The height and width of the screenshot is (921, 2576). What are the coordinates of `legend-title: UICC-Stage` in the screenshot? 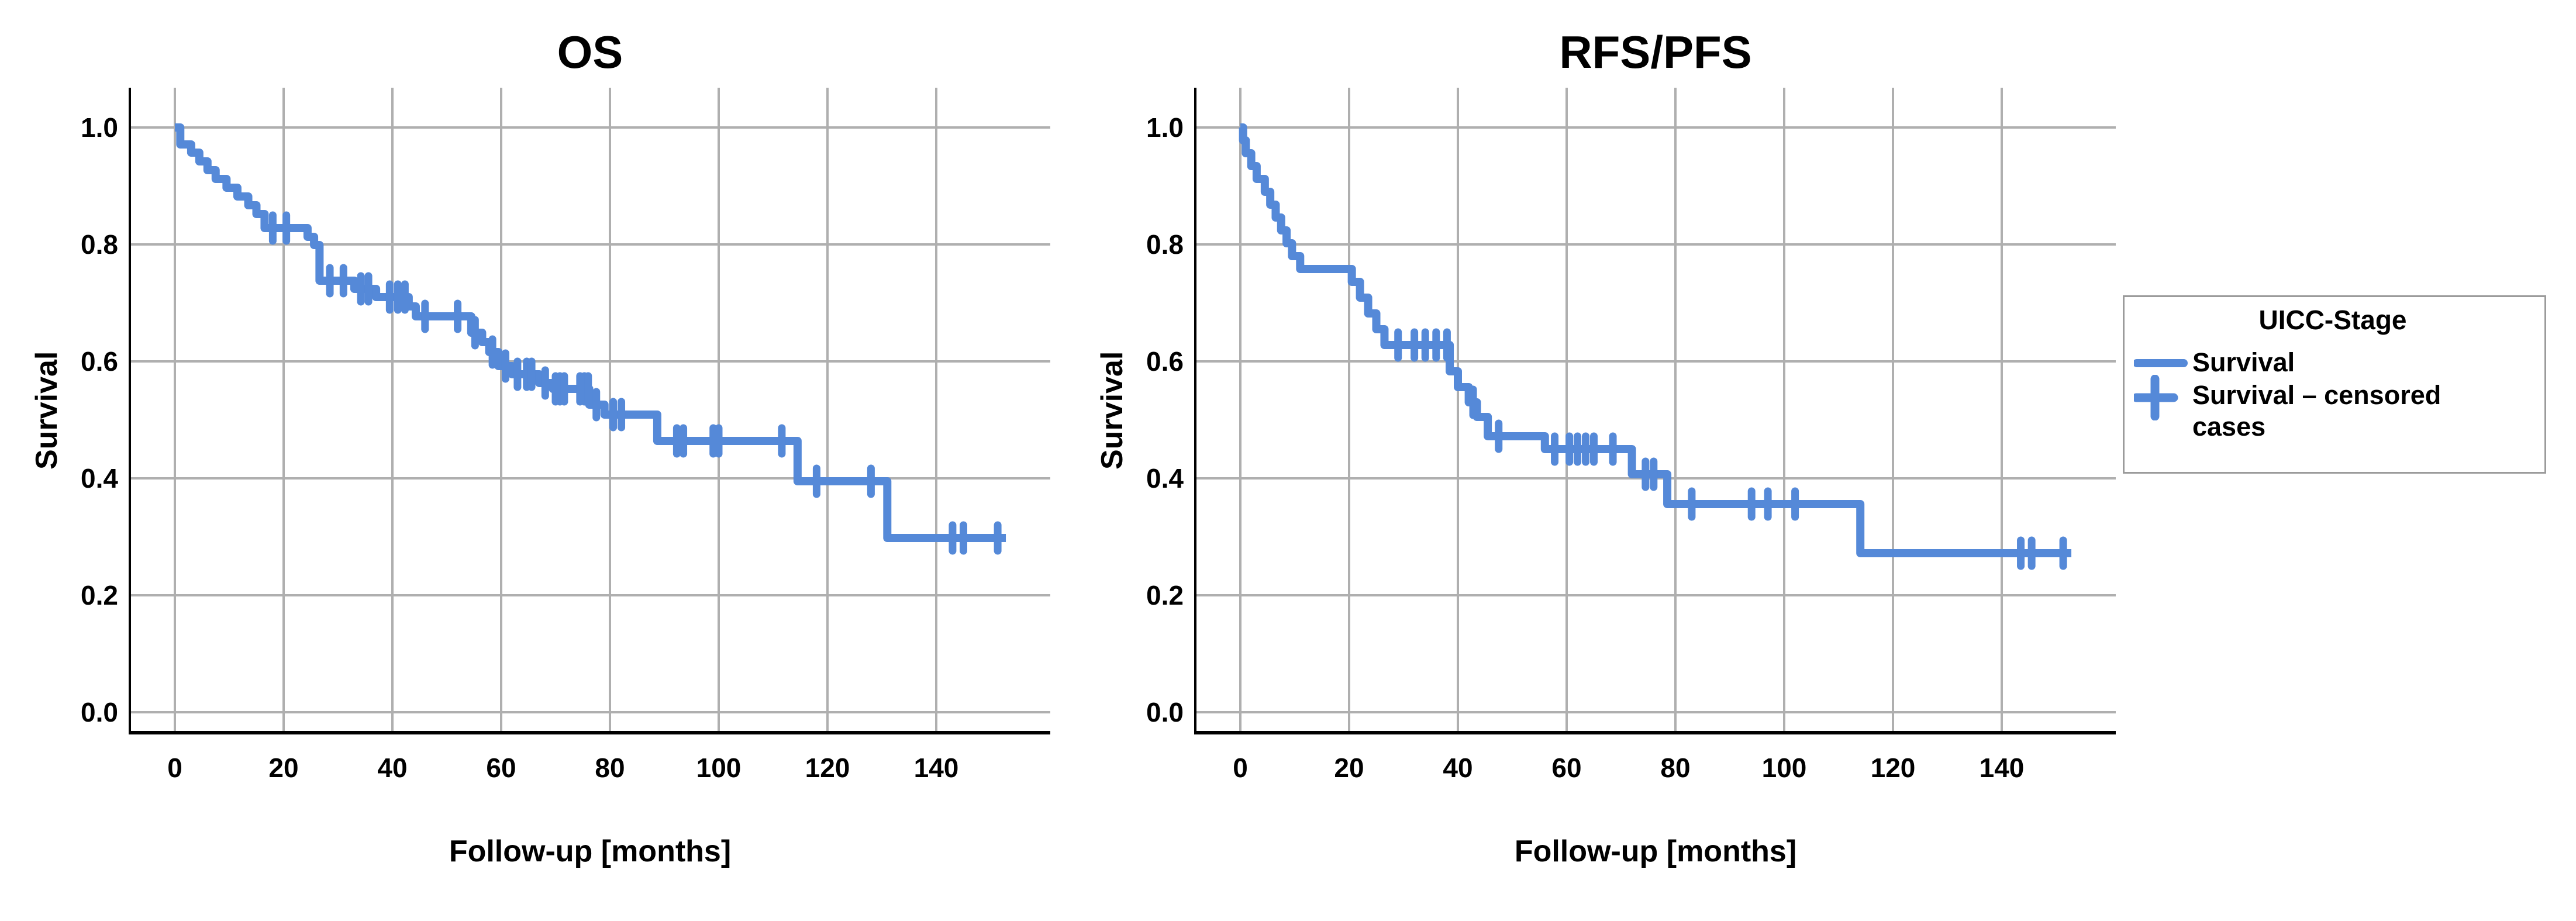 It's located at (2333, 320).